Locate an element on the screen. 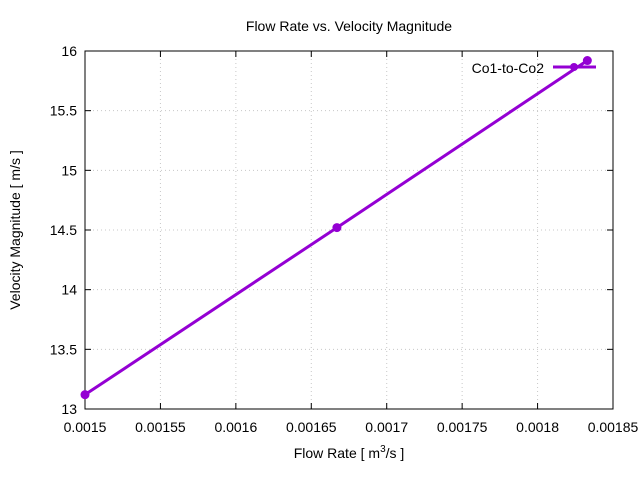  x-tick-label: 0.0017 is located at coordinates (386, 427).